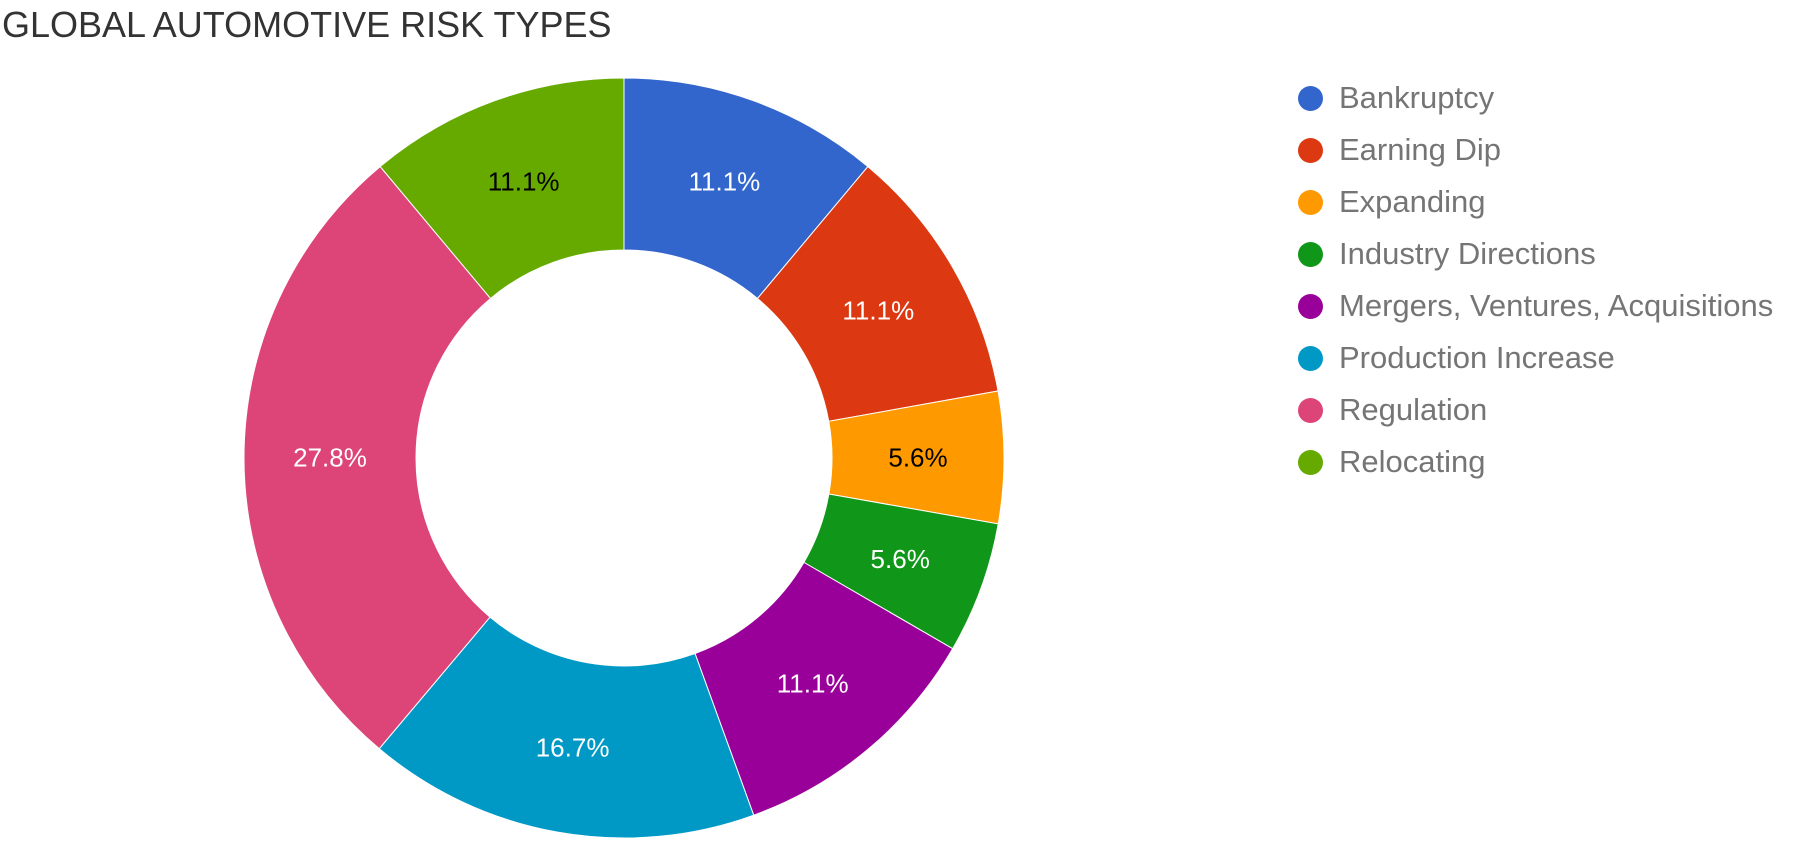 The image size is (1794, 846). Describe the element at coordinates (1412, 461) in the screenshot. I see `legend-label: Relocating` at that location.